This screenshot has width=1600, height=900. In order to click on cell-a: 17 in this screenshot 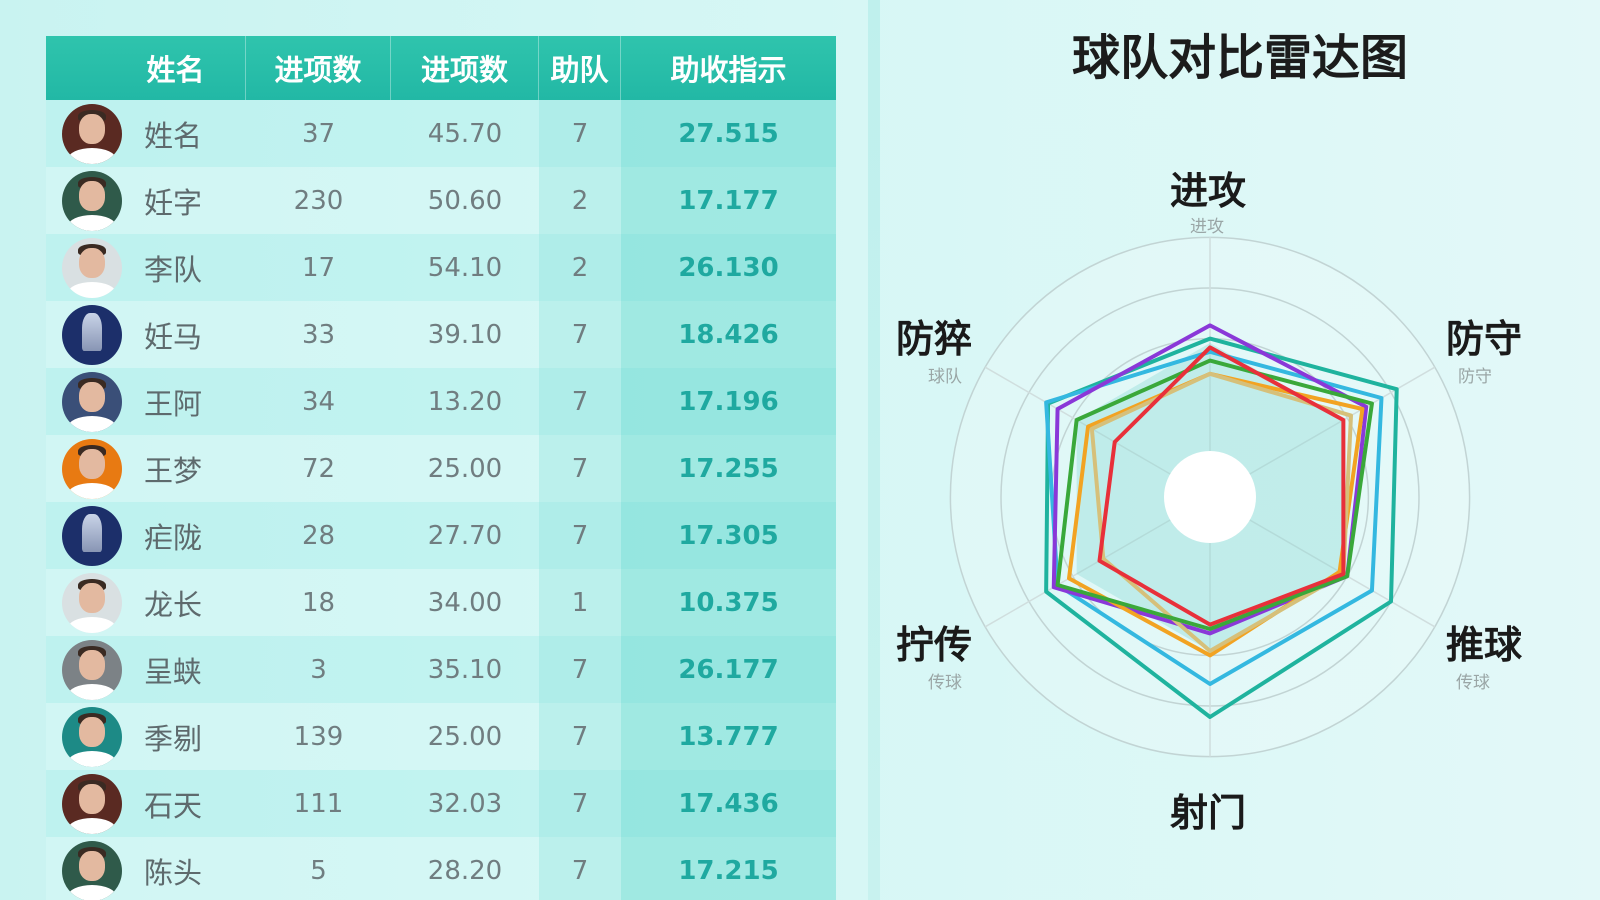, I will do `click(318, 267)`.